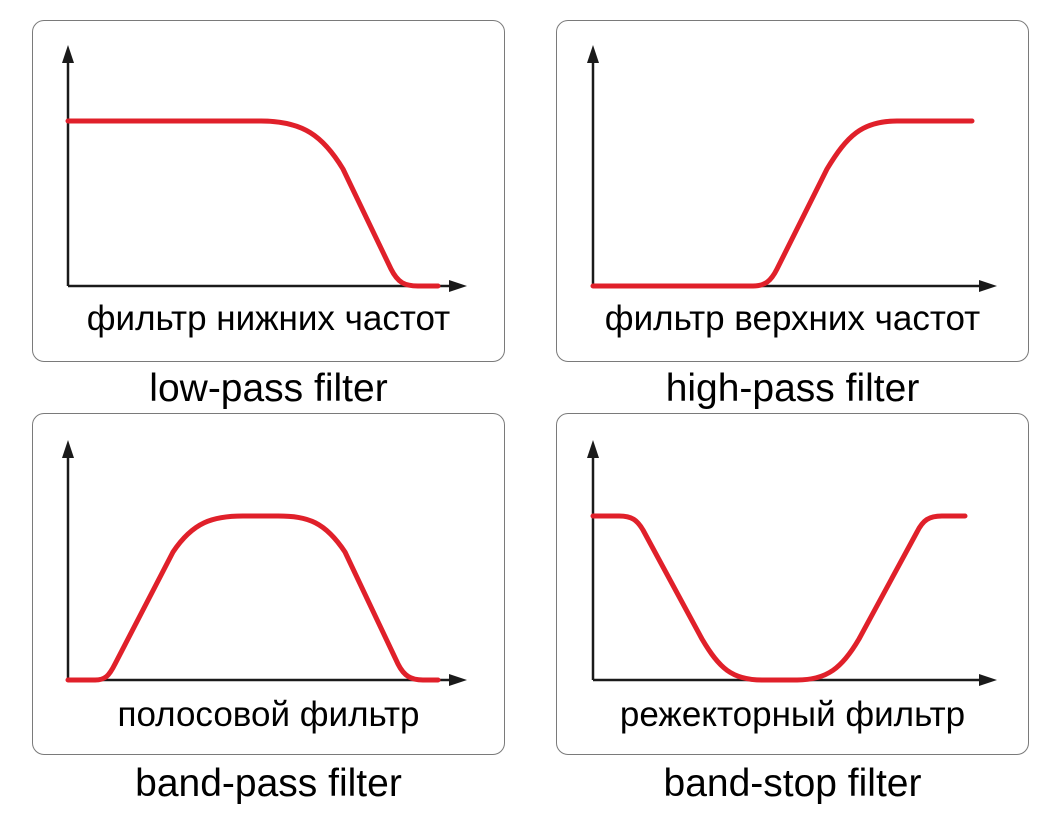 The width and height of the screenshot is (1057, 817). I want to click on inner-label: фильтр верхних частот, so click(792, 318).